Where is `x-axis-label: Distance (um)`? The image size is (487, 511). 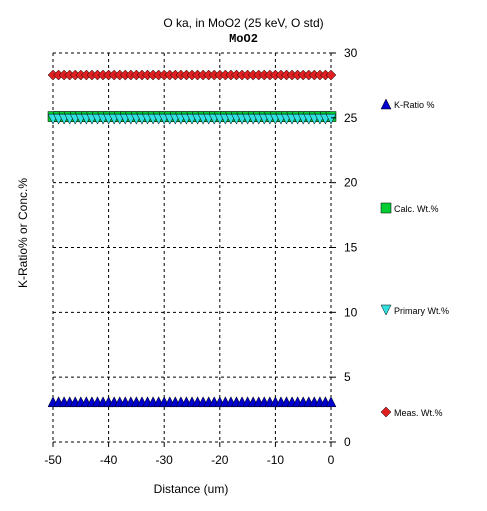 x-axis-label: Distance (um) is located at coordinates (191, 489).